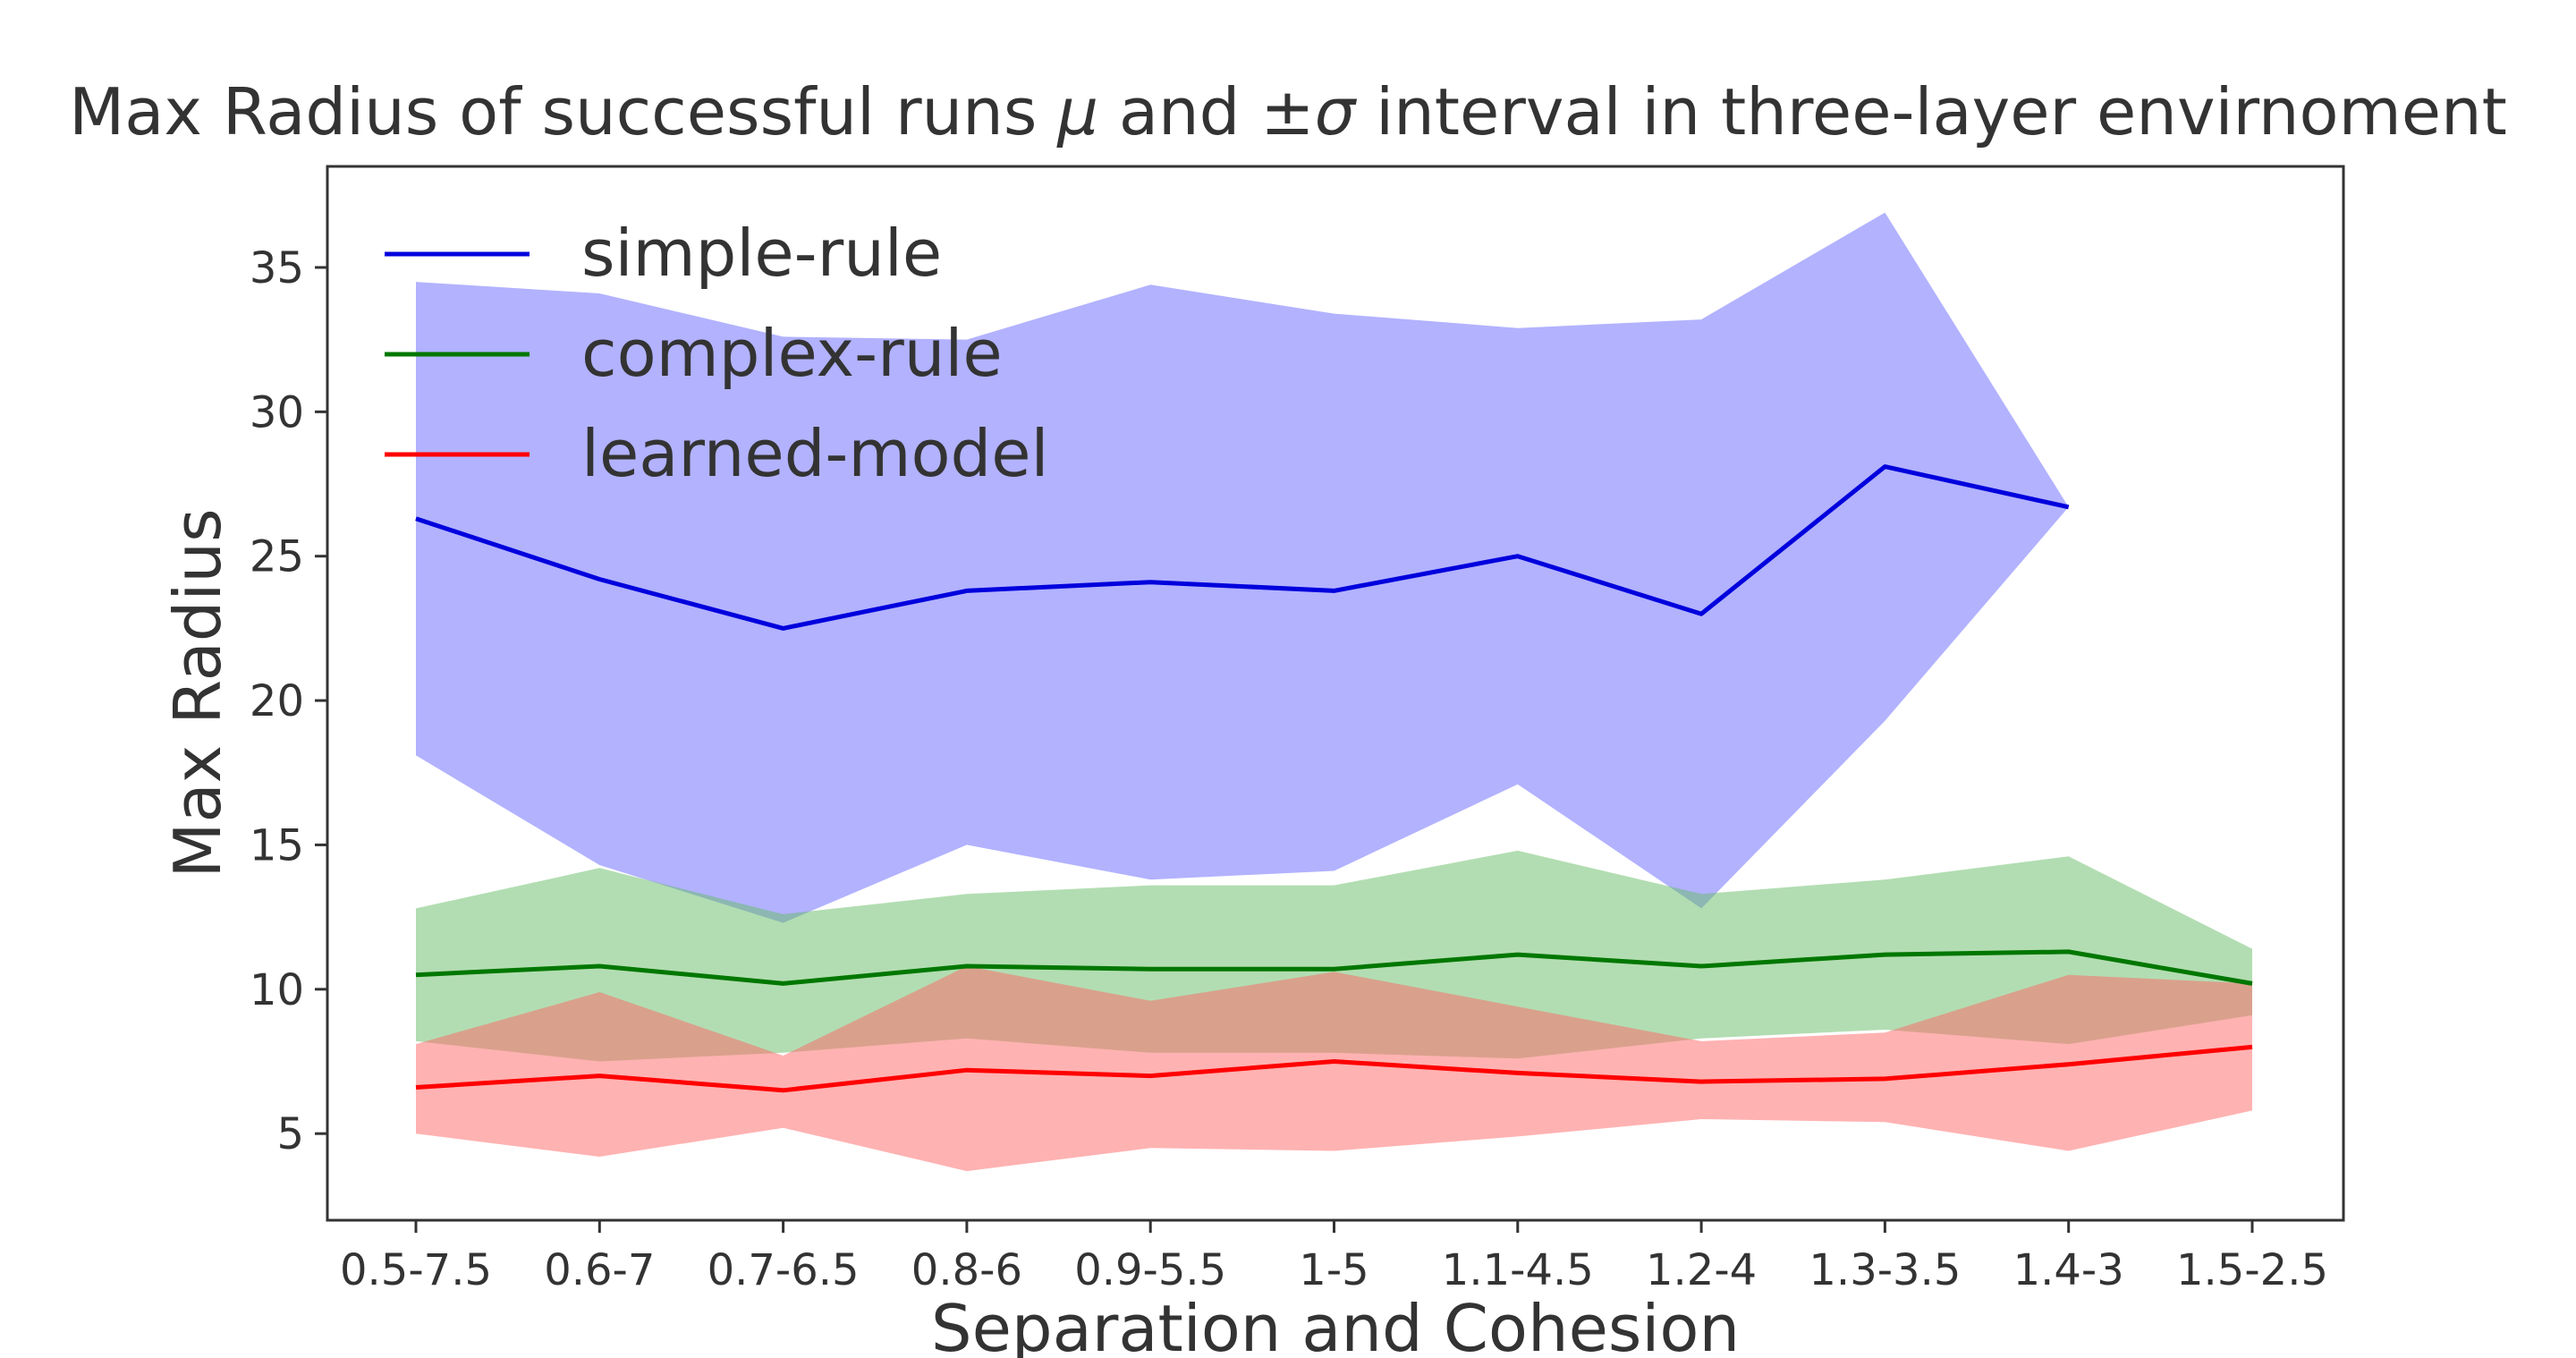 The width and height of the screenshot is (2576, 1358). What do you see at coordinates (290, 1134) in the screenshot?
I see `y-tick-label: 5` at bounding box center [290, 1134].